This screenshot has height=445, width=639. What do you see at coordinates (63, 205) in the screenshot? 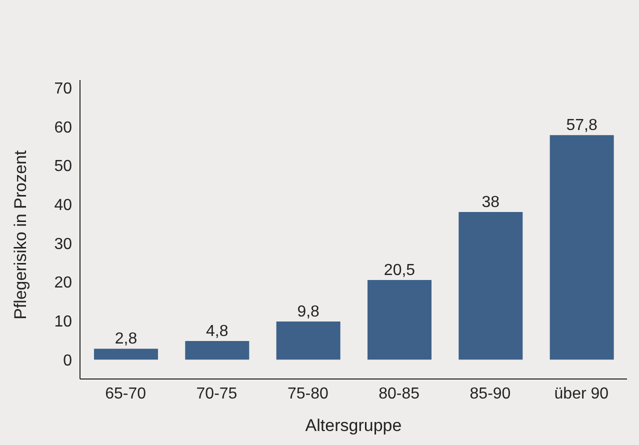
I see `y-tick-label: 40` at bounding box center [63, 205].